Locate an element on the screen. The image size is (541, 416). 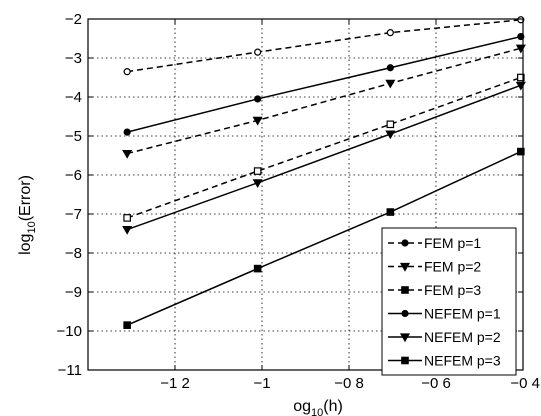
legend-entry: FEM p=2 is located at coordinates (434, 267).